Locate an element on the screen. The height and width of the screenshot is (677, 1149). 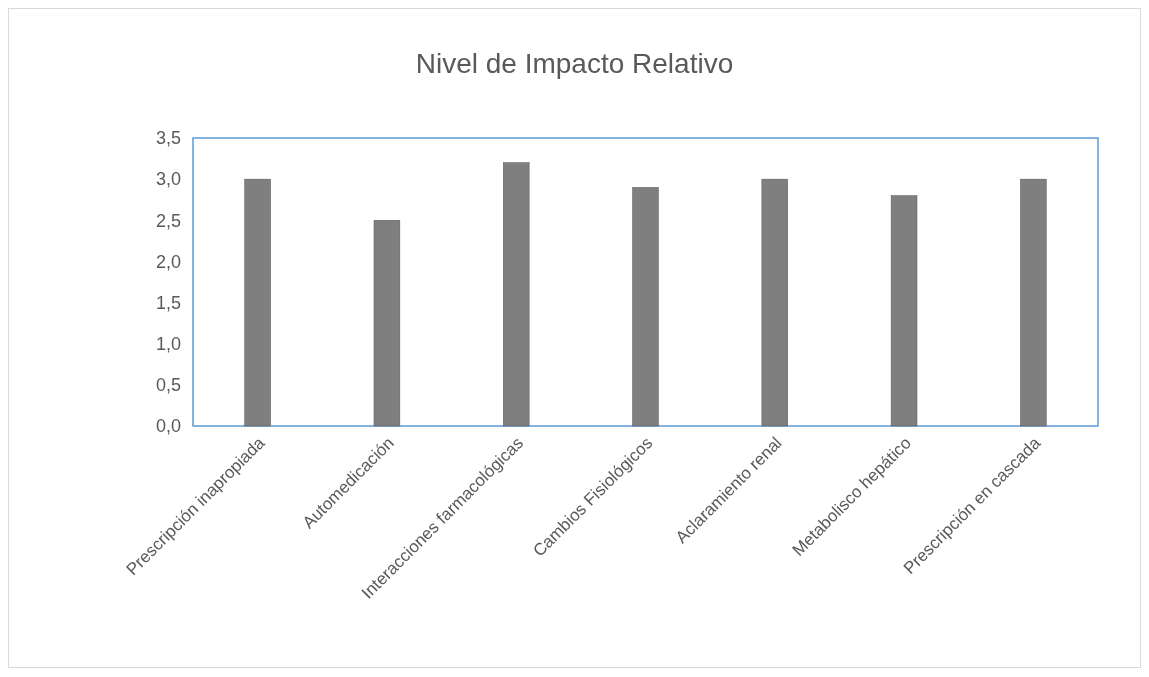
y-tick-label: 2,0 is located at coordinates (168, 261).